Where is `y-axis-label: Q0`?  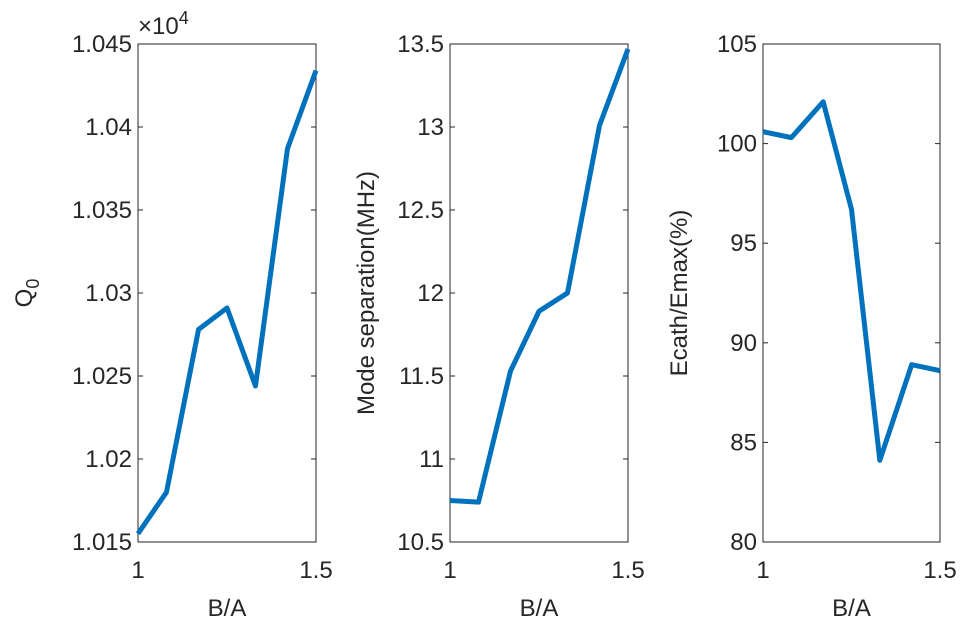 y-axis-label: Q0 is located at coordinates (27, 293).